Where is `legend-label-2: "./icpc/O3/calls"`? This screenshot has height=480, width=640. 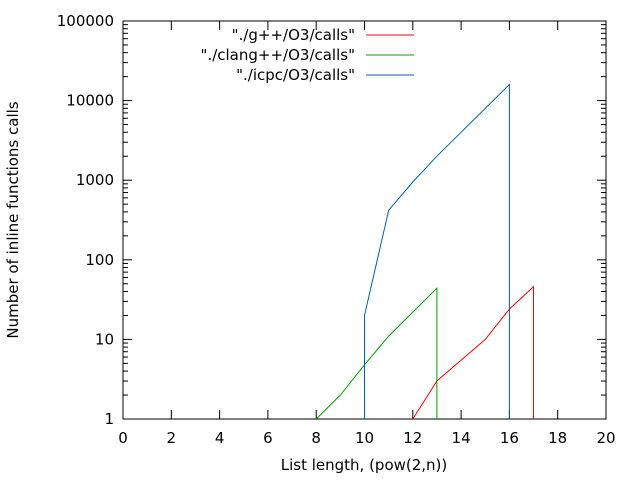 legend-label-2: "./icpc/O3/calls" is located at coordinates (295, 75).